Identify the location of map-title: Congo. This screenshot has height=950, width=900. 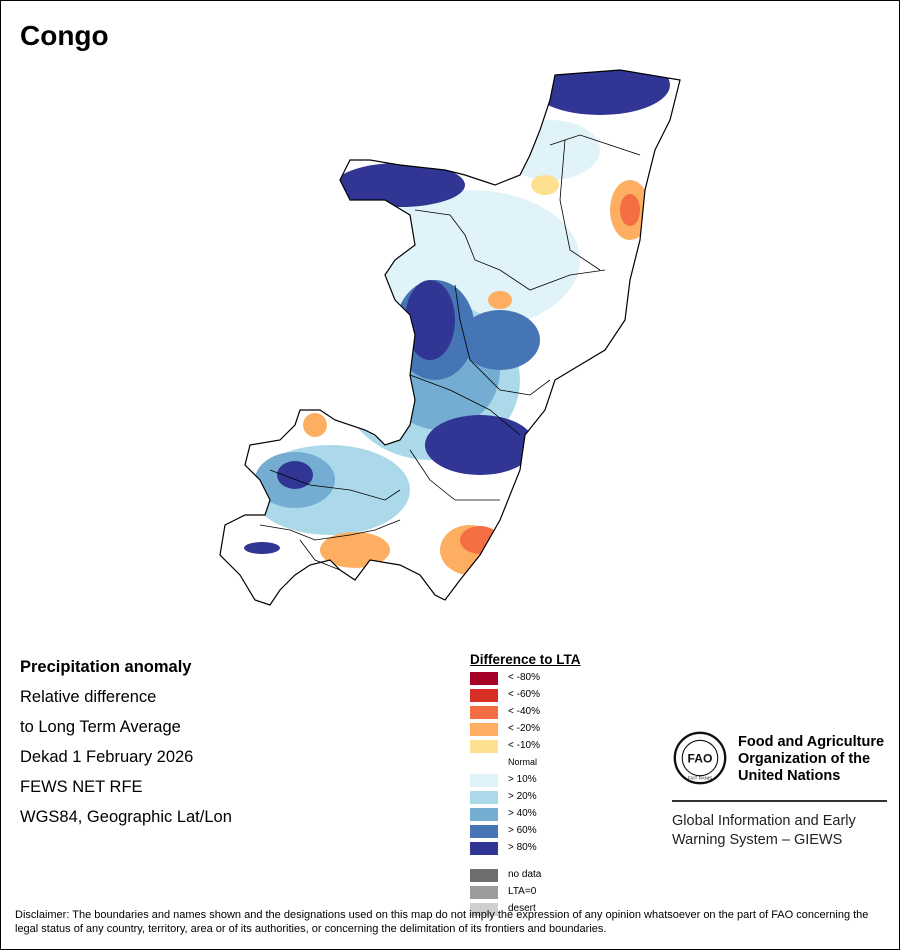
(64, 35).